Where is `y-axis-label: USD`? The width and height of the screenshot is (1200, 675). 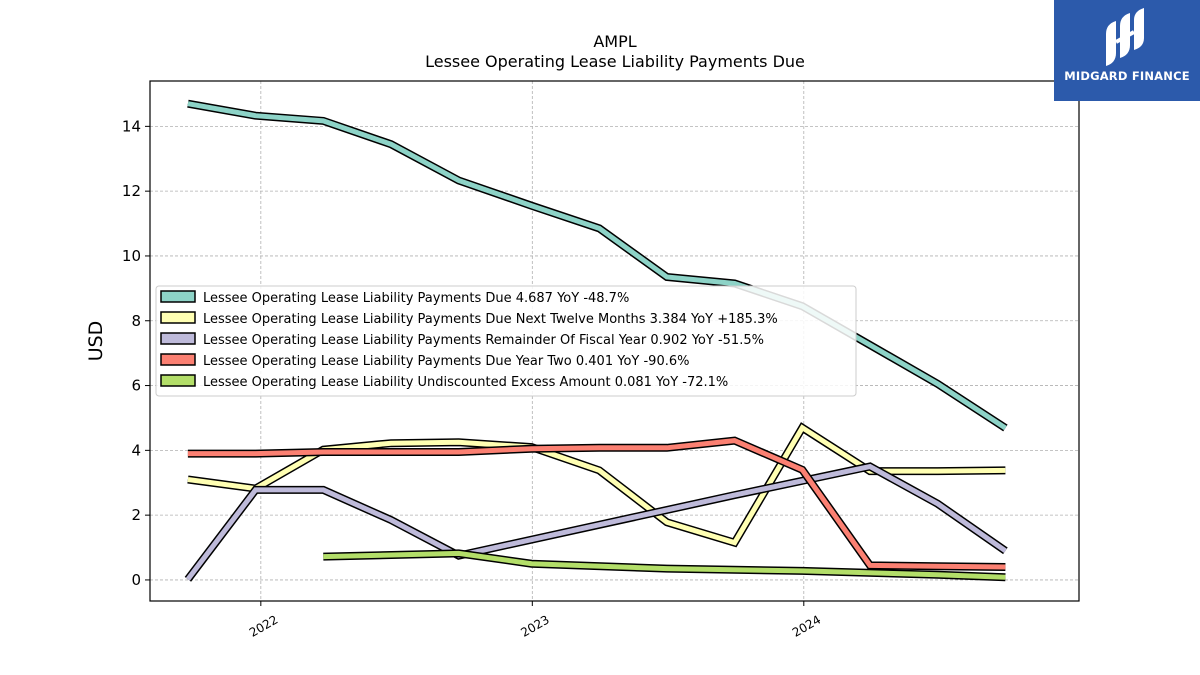 y-axis-label: USD is located at coordinates (96, 341).